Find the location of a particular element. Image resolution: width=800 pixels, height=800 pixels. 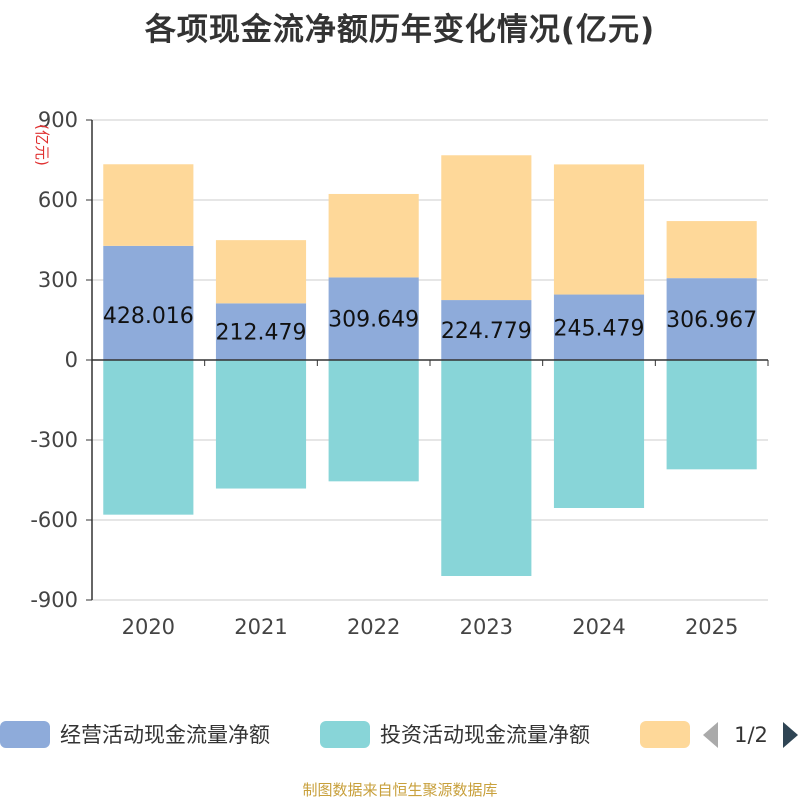

y-tick-label: -600 is located at coordinates (54, 520).